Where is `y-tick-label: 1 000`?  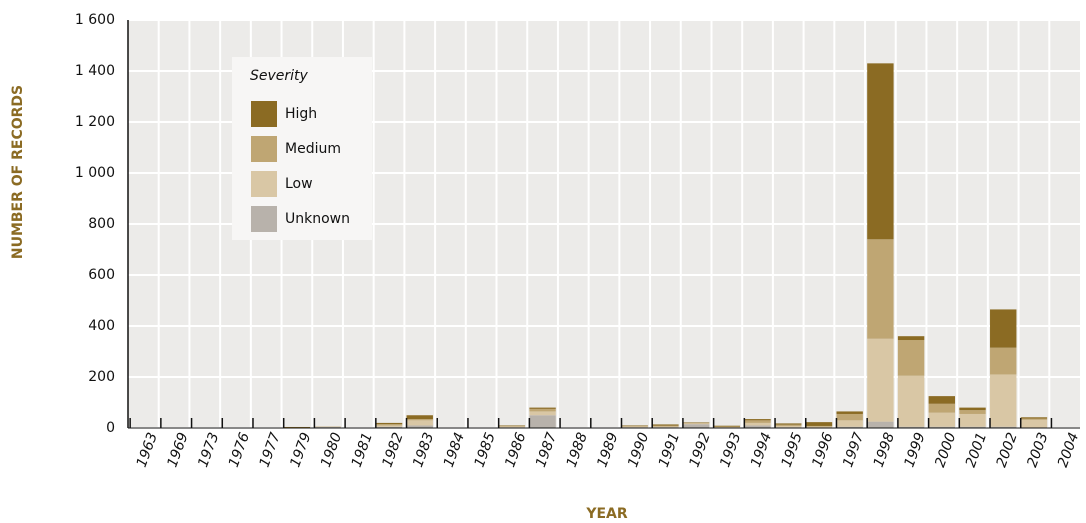
y-tick-label: 1 000 is located at coordinates (95, 173).